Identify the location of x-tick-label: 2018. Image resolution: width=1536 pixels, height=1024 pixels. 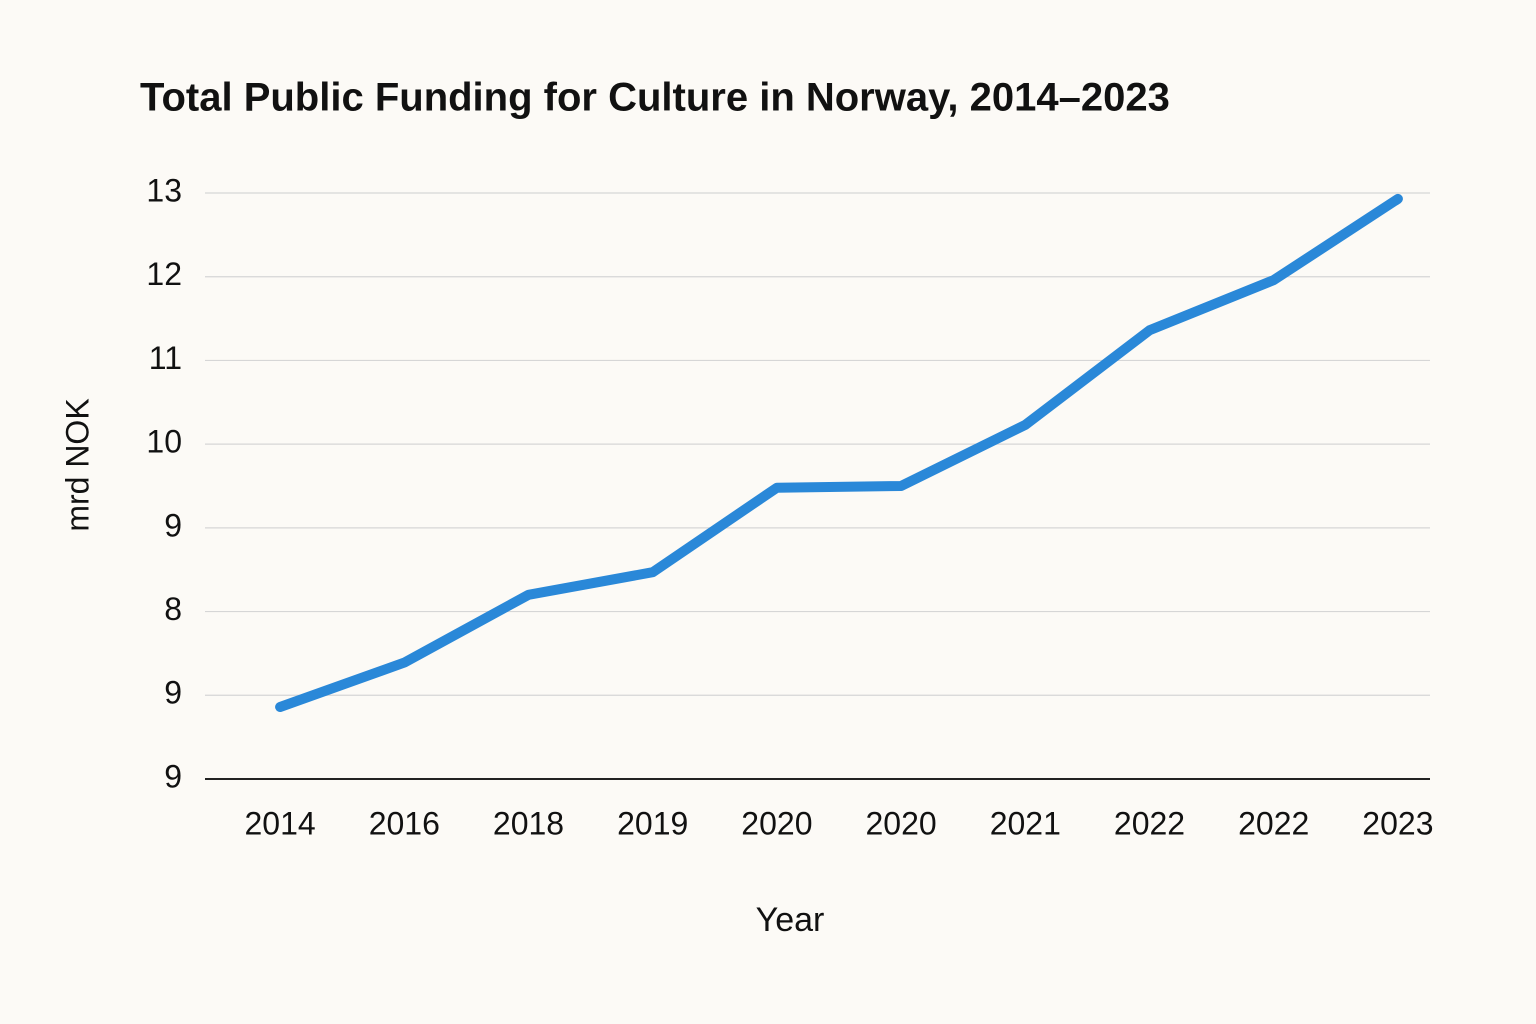
(528, 823).